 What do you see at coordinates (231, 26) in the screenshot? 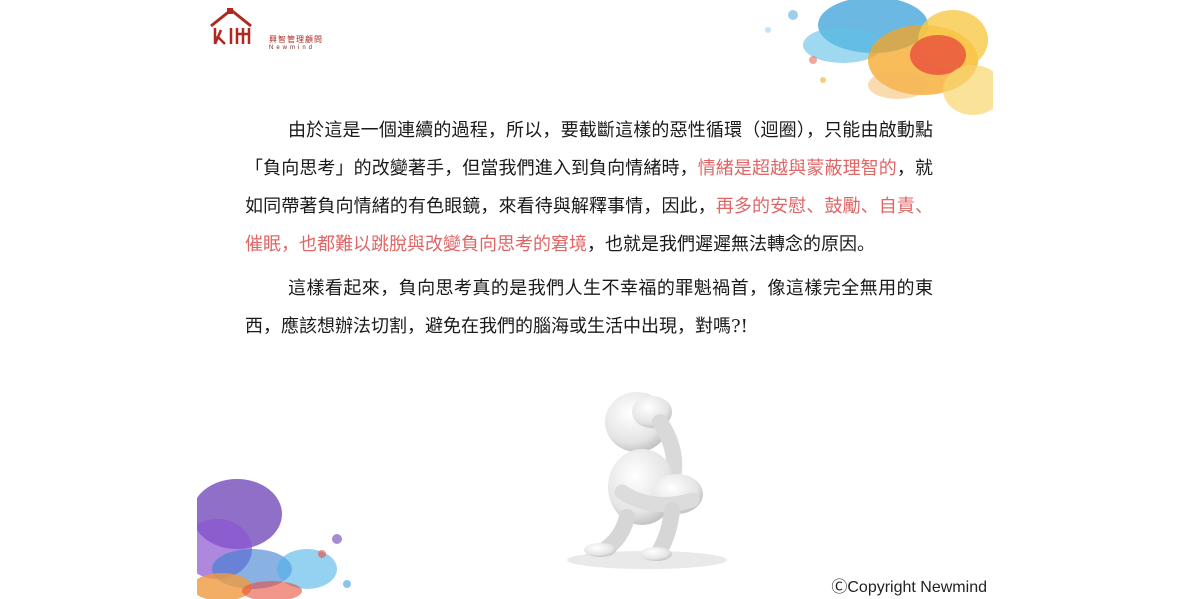
I see `house-logo-icon` at bounding box center [231, 26].